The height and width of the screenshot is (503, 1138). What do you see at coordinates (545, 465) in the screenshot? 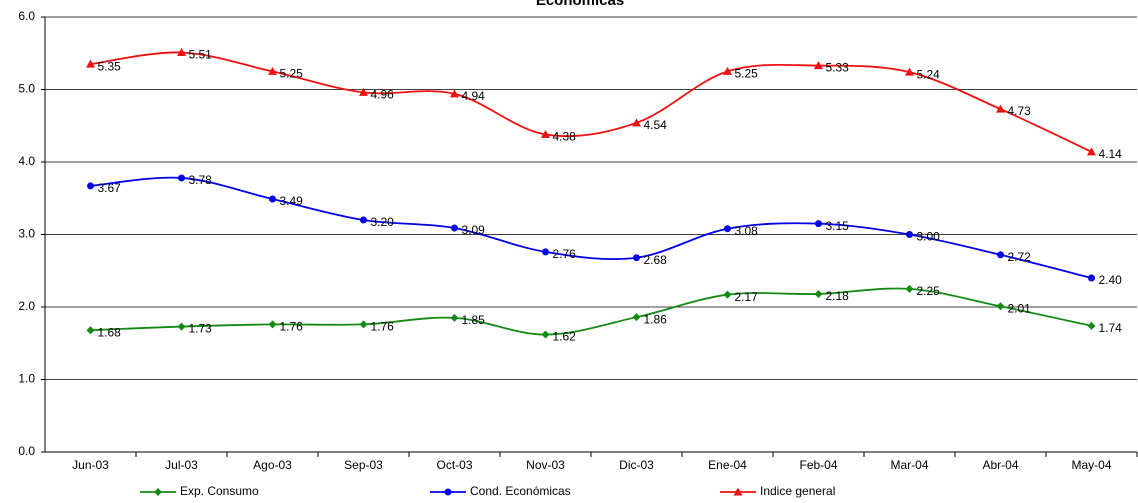
I see `x-tick-label: Nov-03` at bounding box center [545, 465].